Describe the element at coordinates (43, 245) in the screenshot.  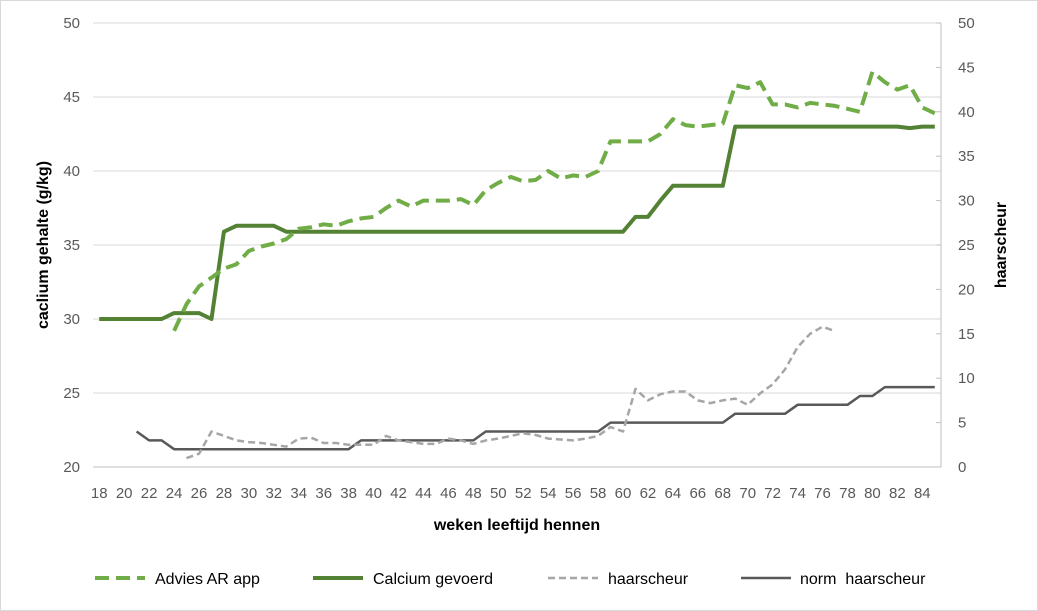
I see `left-axis-title: caclium gehalte (g/kg)` at that location.